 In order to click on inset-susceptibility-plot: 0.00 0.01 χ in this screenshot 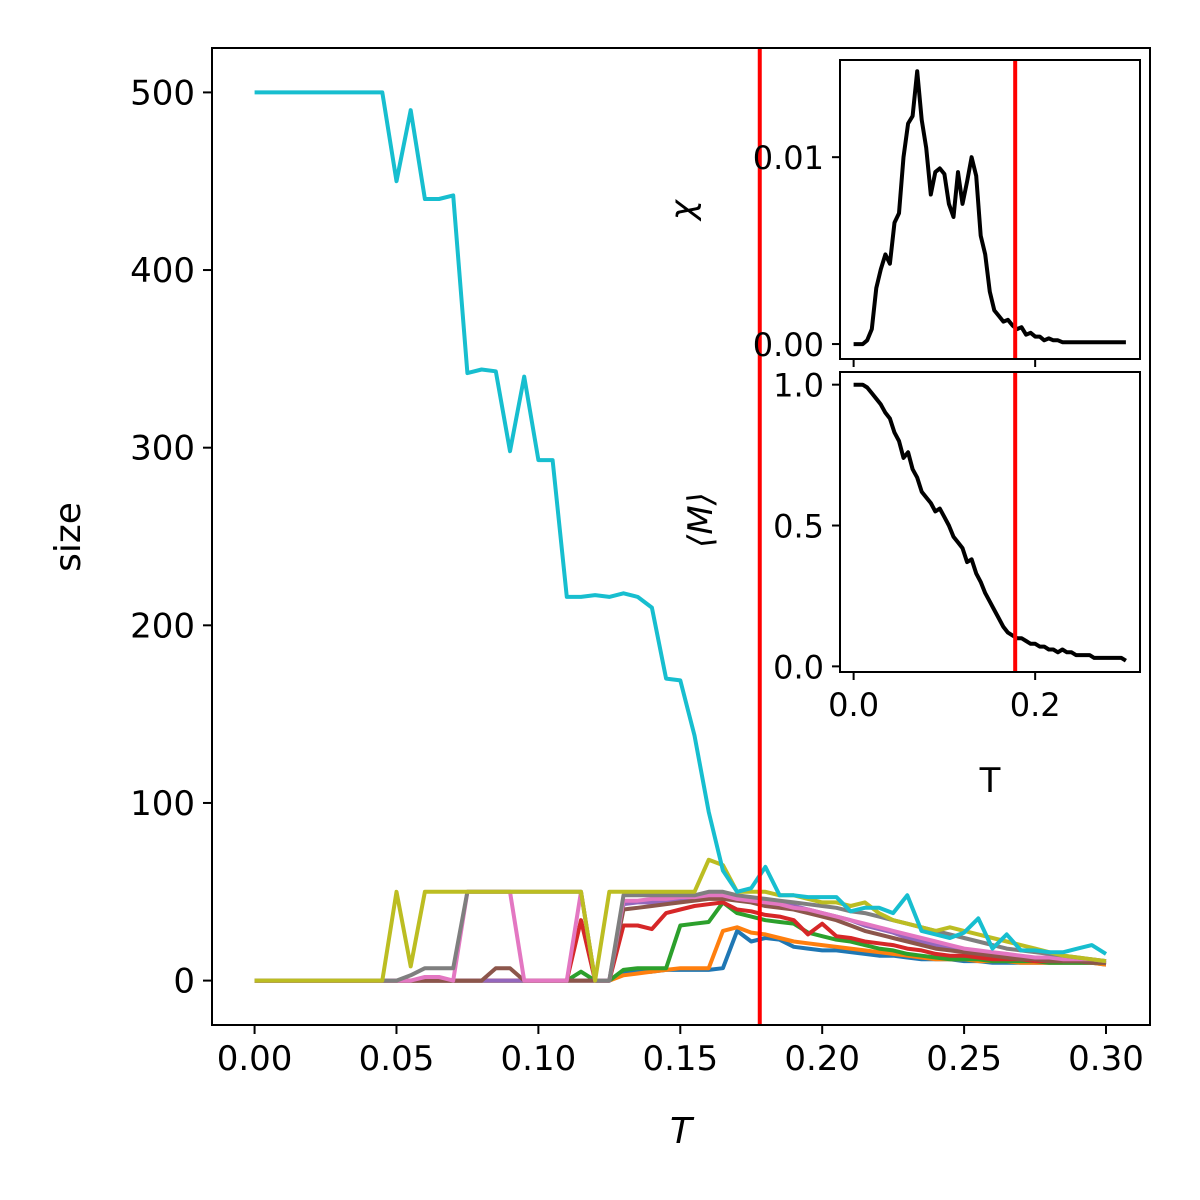, I will do `click(902, 213)`.